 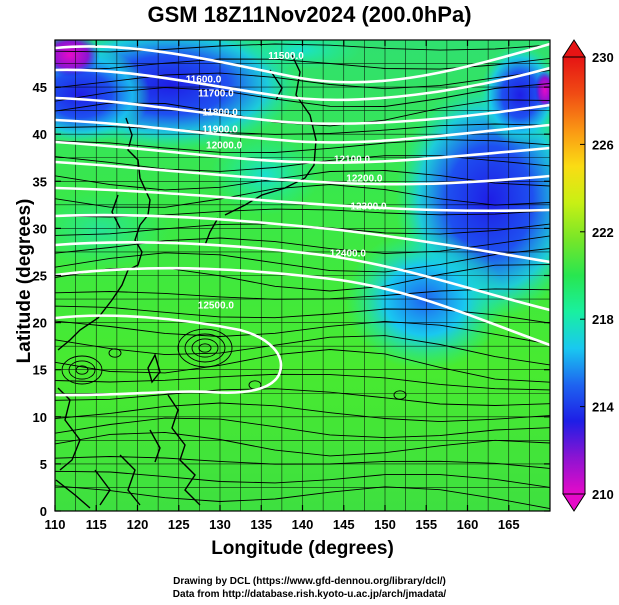 I want to click on colorbar-tick-label: 222, so click(x=603, y=232).